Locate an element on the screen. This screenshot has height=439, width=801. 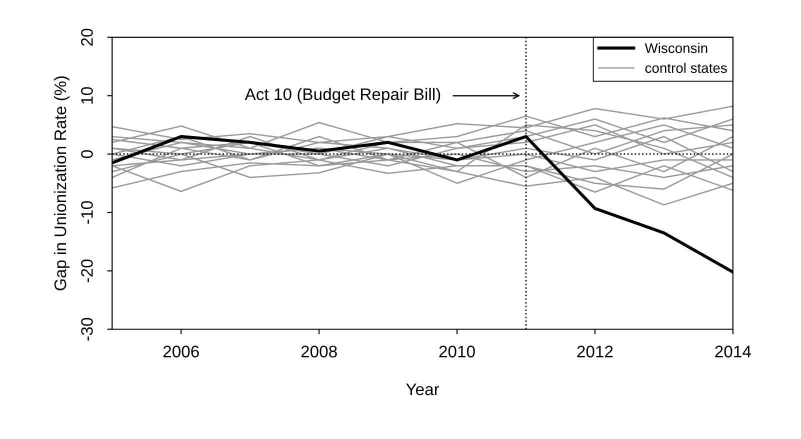
y-tick-label: 0 is located at coordinates (87, 154).